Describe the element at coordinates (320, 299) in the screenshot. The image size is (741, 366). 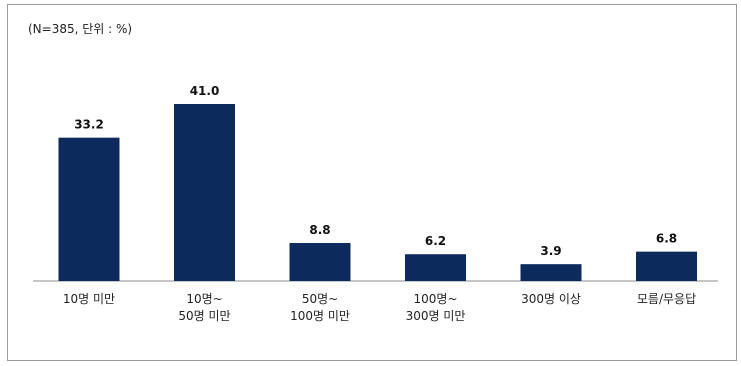
I see `category-label-line: 50명~` at that location.